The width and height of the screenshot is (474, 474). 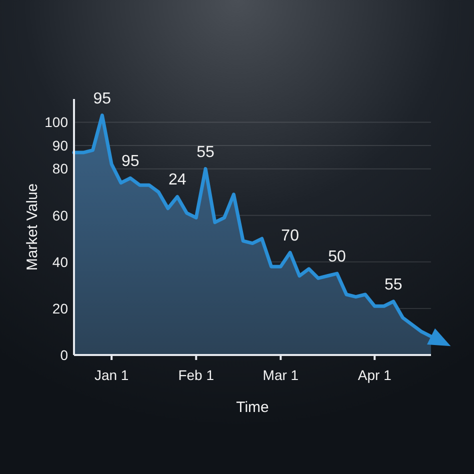 What do you see at coordinates (60, 145) in the screenshot?
I see `y-tick-label: 90` at bounding box center [60, 145].